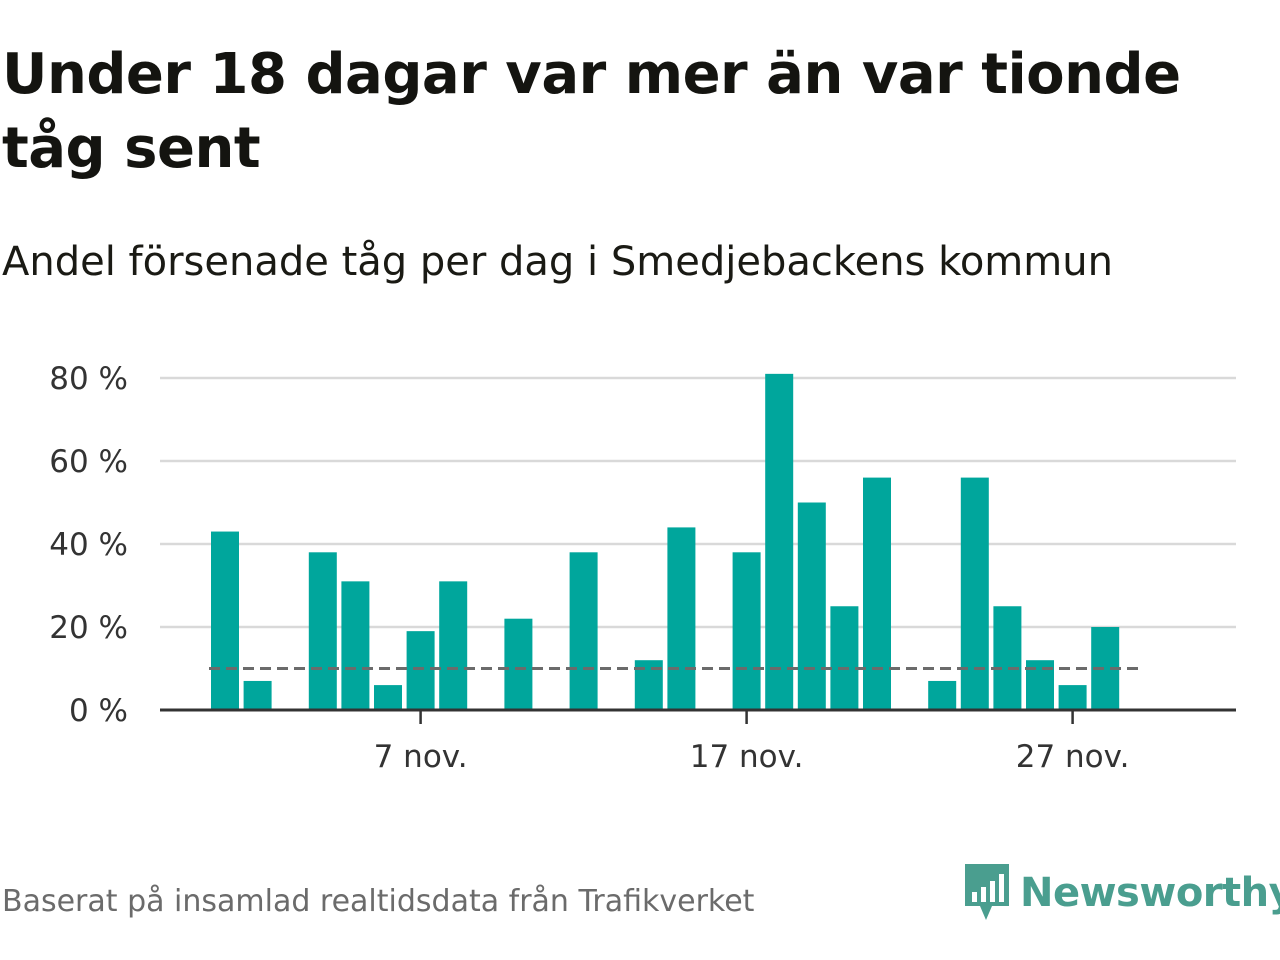  Describe the element at coordinates (88, 379) in the screenshot. I see `y-tick-label: 80 %` at that location.